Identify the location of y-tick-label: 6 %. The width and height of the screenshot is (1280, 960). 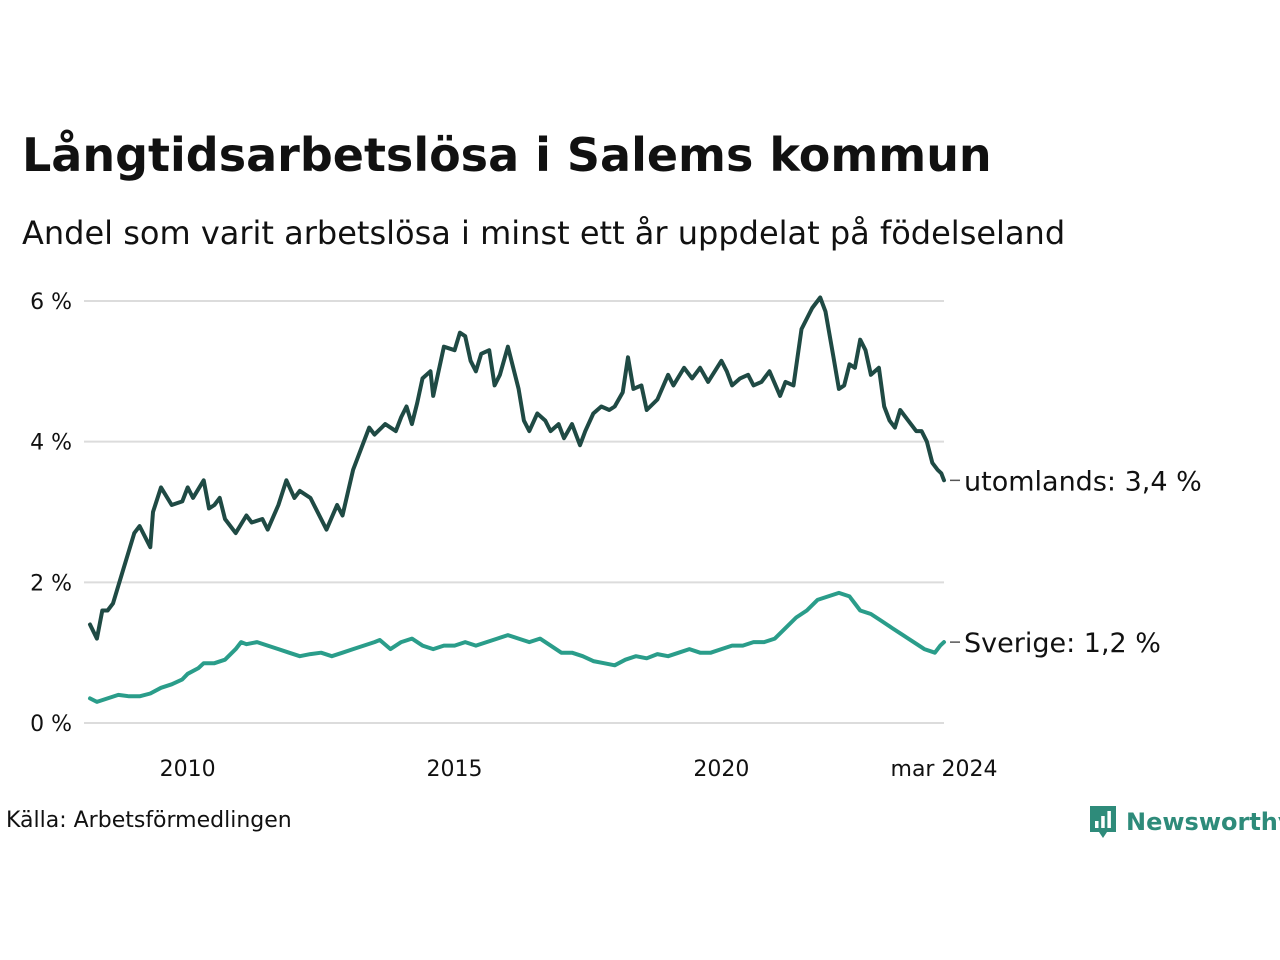
(51, 302).